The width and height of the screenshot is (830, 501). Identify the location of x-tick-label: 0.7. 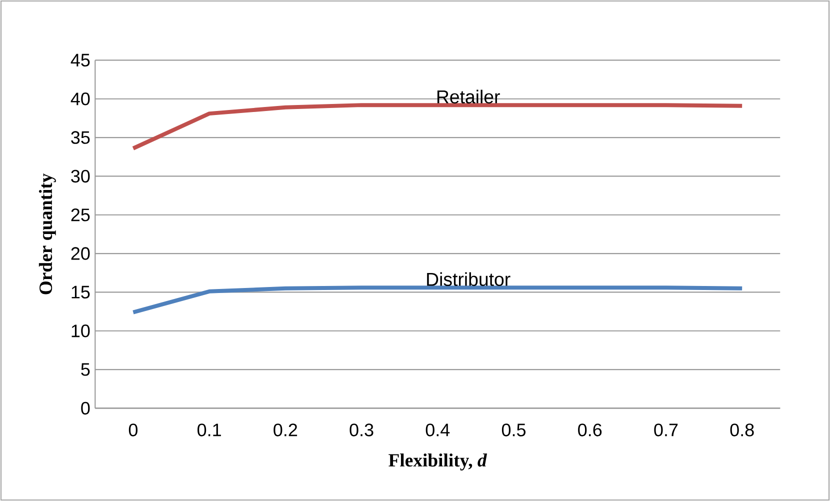
(666, 430).